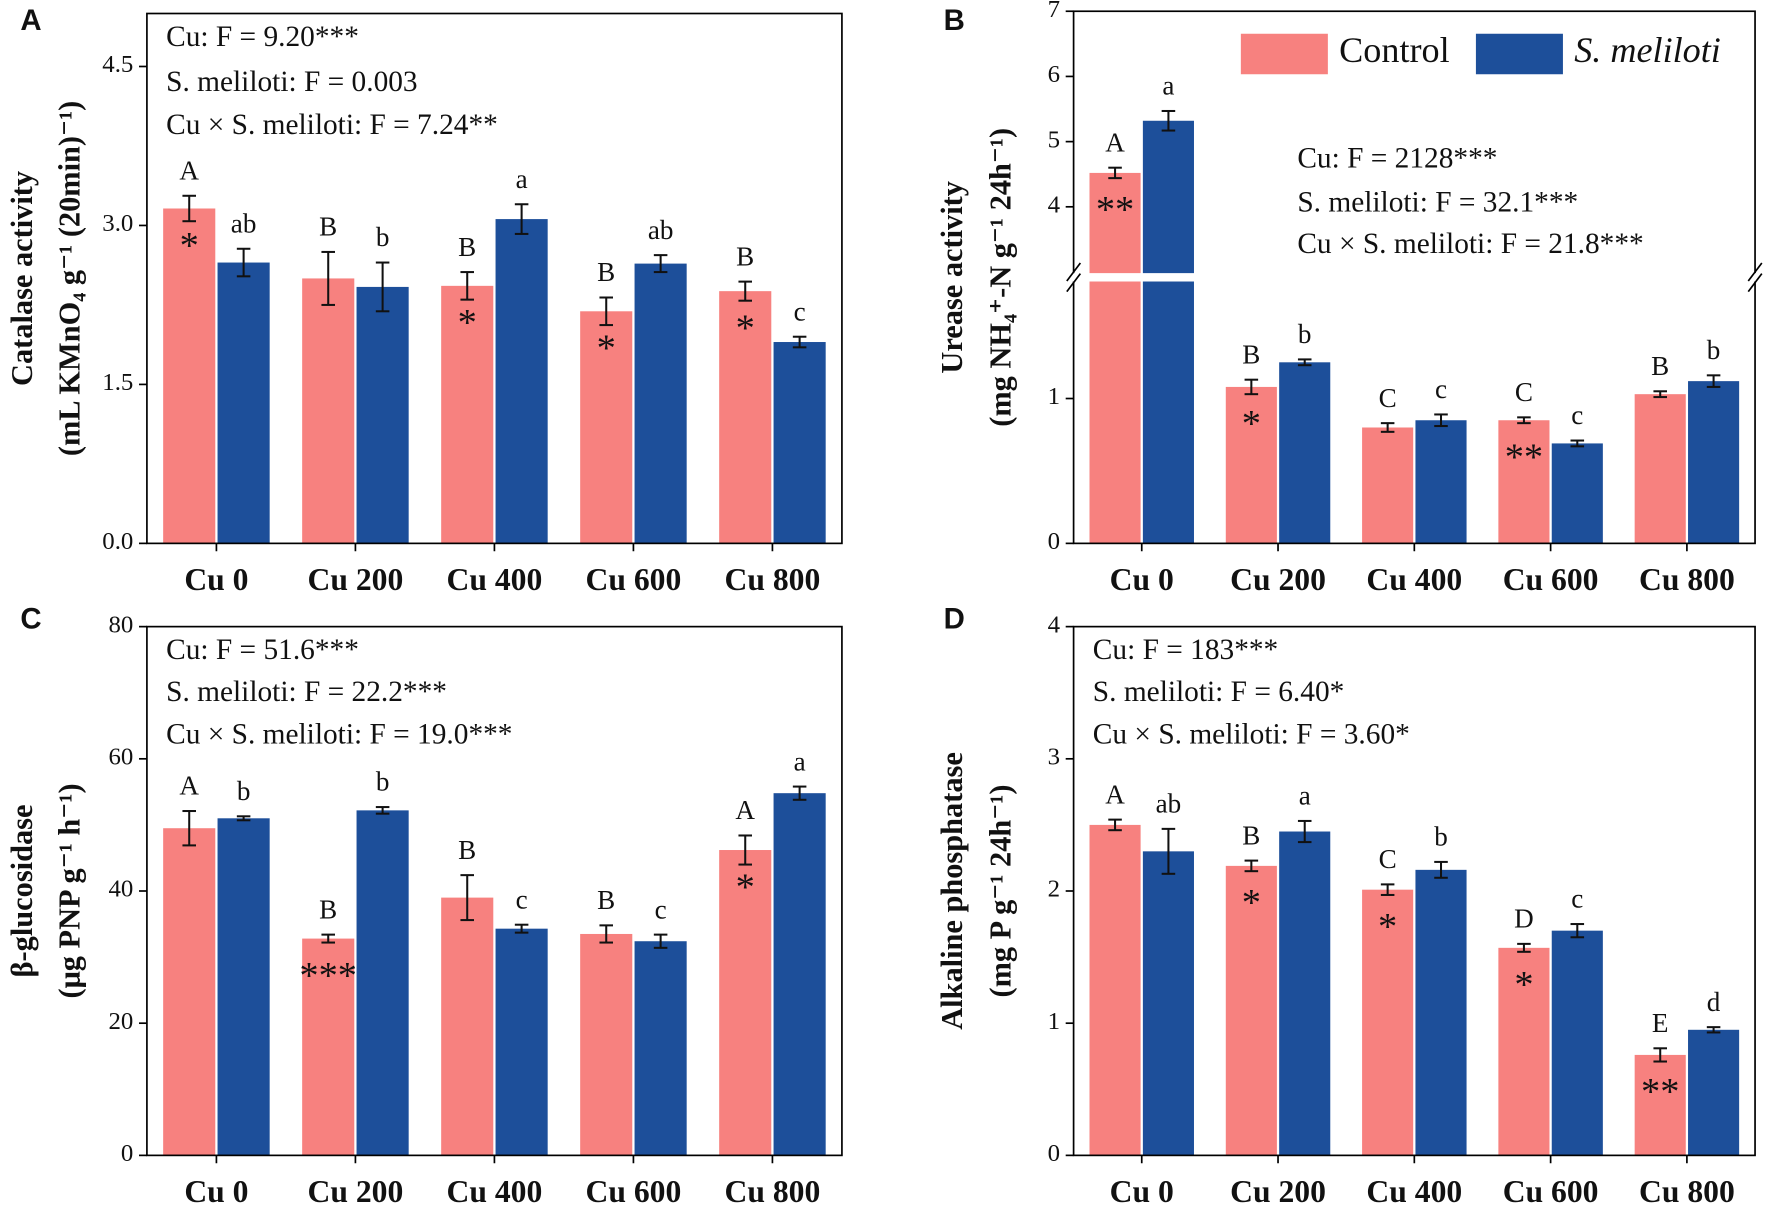 The height and width of the screenshot is (1215, 1772). What do you see at coordinates (262, 650) in the screenshot?
I see `annotation: Cu: F = 51.6***` at bounding box center [262, 650].